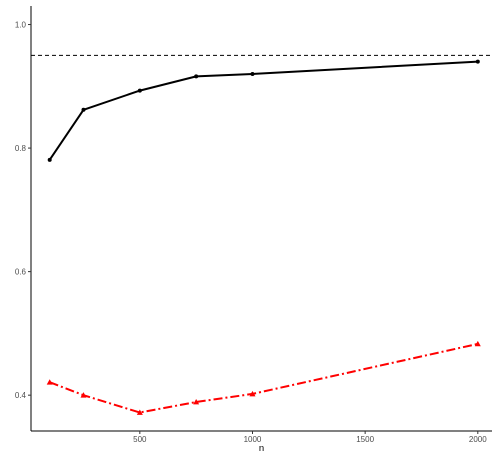 This screenshot has width=496, height=454. What do you see at coordinates (478, 439) in the screenshot?
I see `x-tick-label: 2000` at bounding box center [478, 439].